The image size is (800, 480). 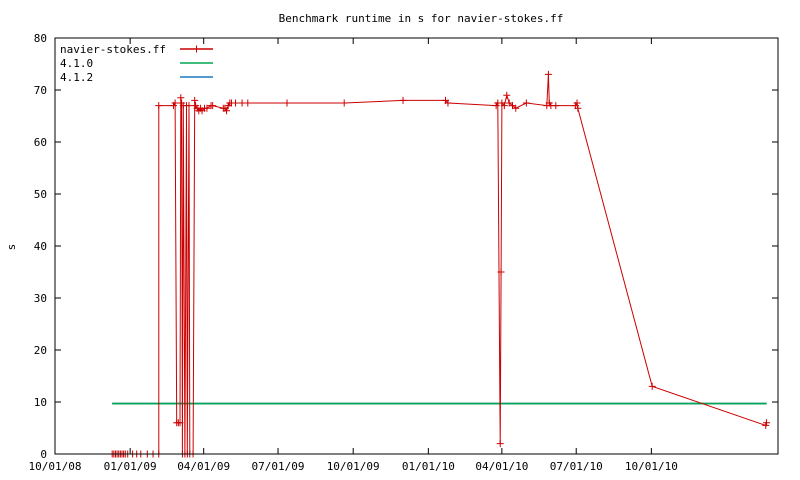 What do you see at coordinates (113, 49) in the screenshot?
I see `legend-label: navier-stokes.ff` at bounding box center [113, 49].